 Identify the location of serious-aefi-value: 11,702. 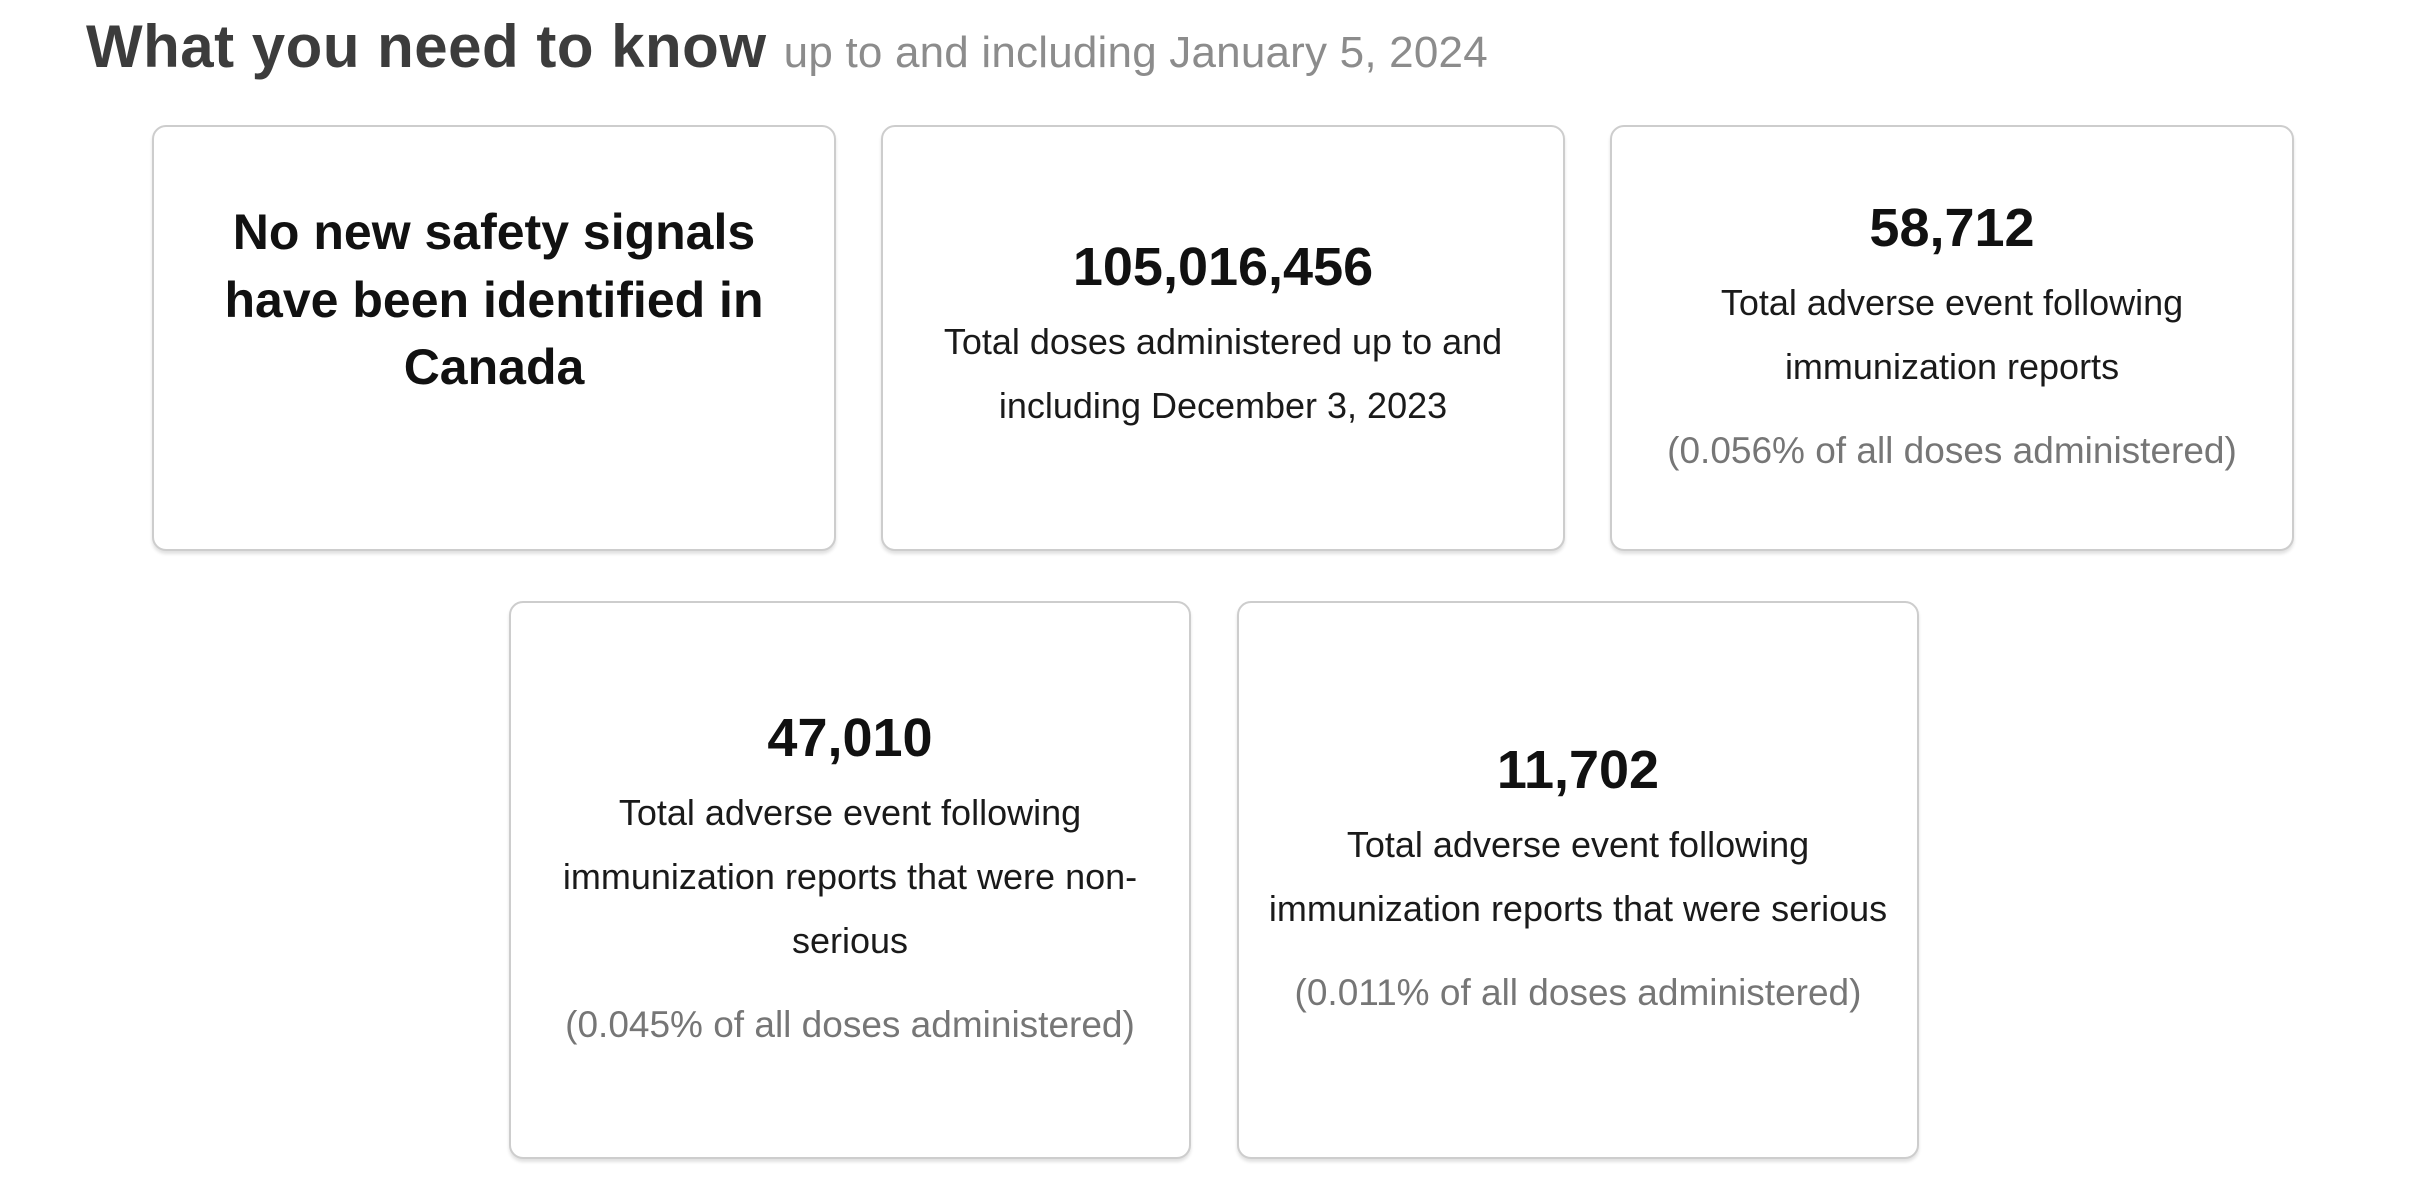
(1578, 770).